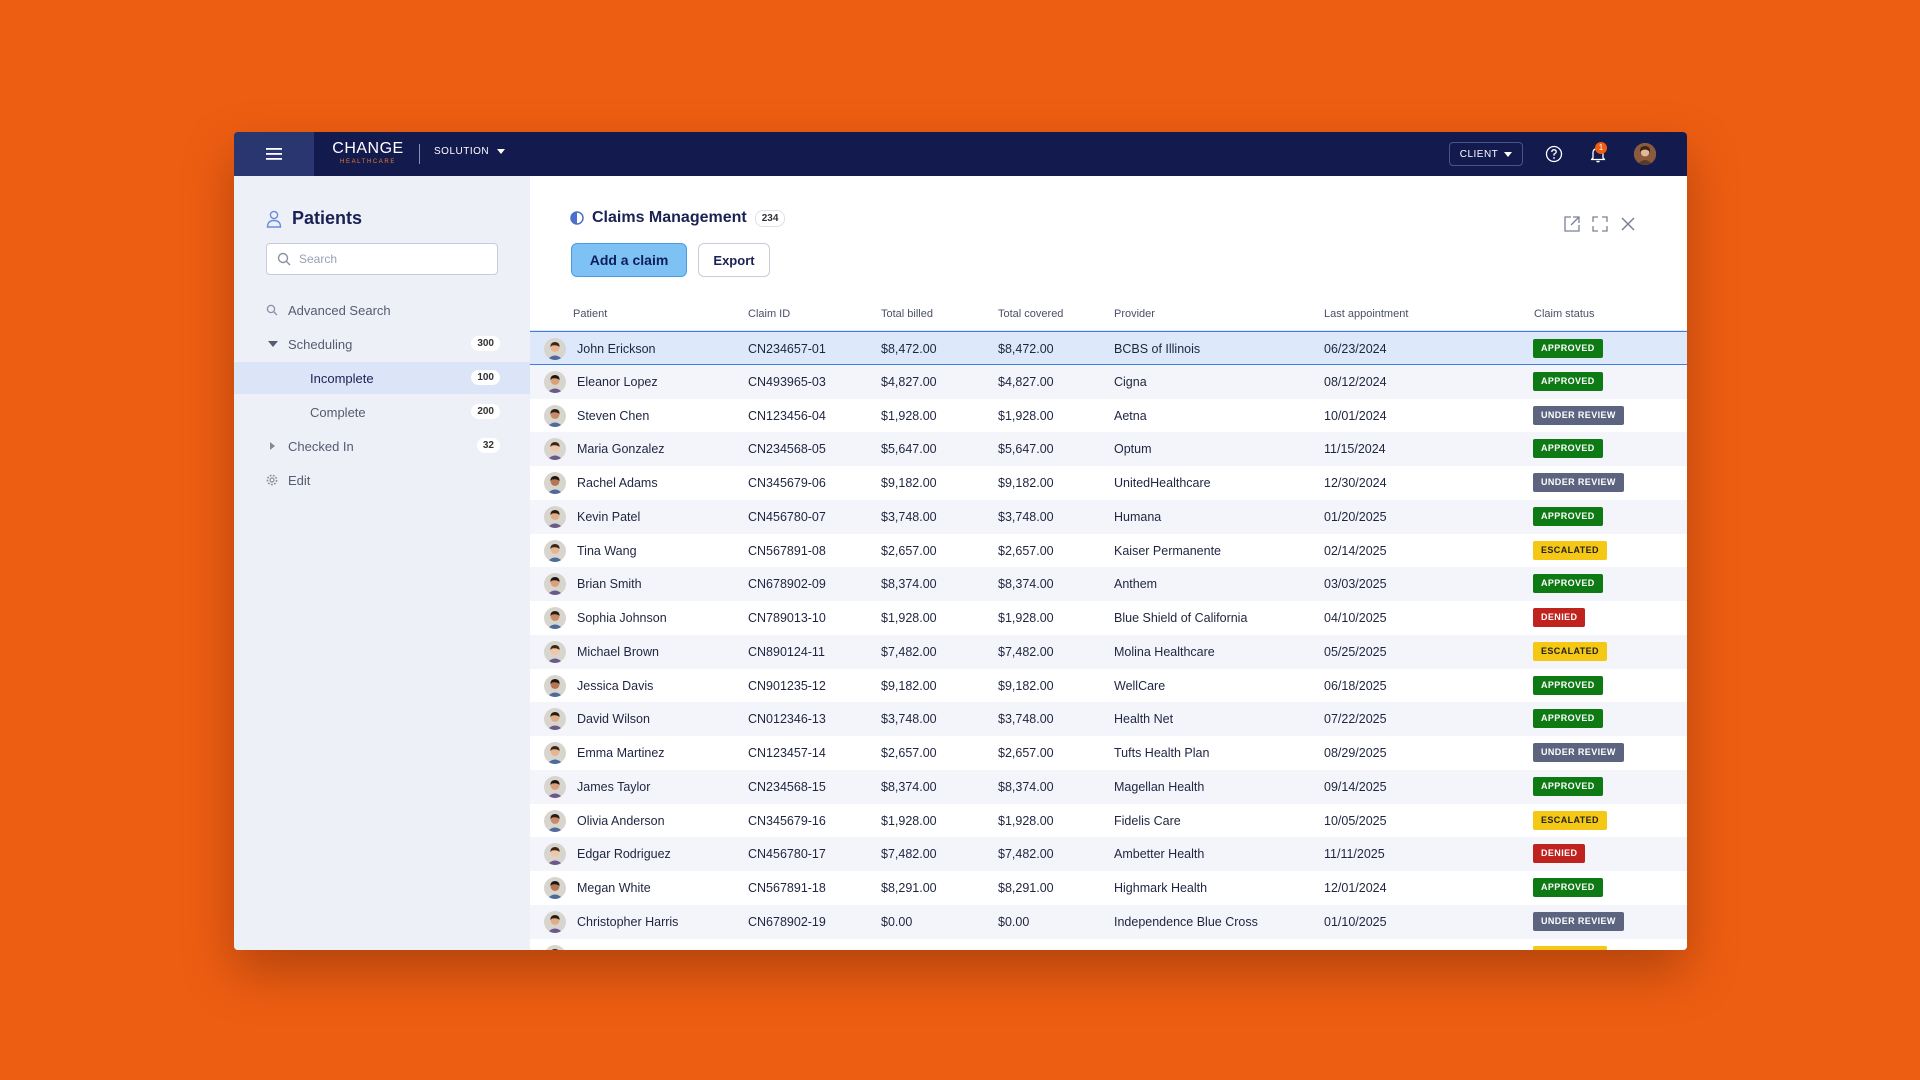 The width and height of the screenshot is (1920, 1080). I want to click on search-box, so click(382, 259).